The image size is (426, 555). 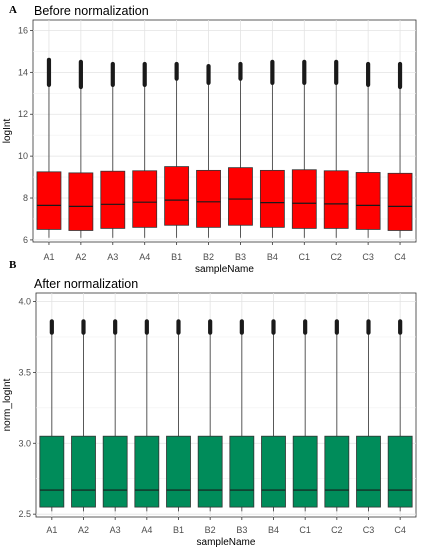 What do you see at coordinates (112, 257) in the screenshot?
I see `panel-a-x-tick-label: A3` at bounding box center [112, 257].